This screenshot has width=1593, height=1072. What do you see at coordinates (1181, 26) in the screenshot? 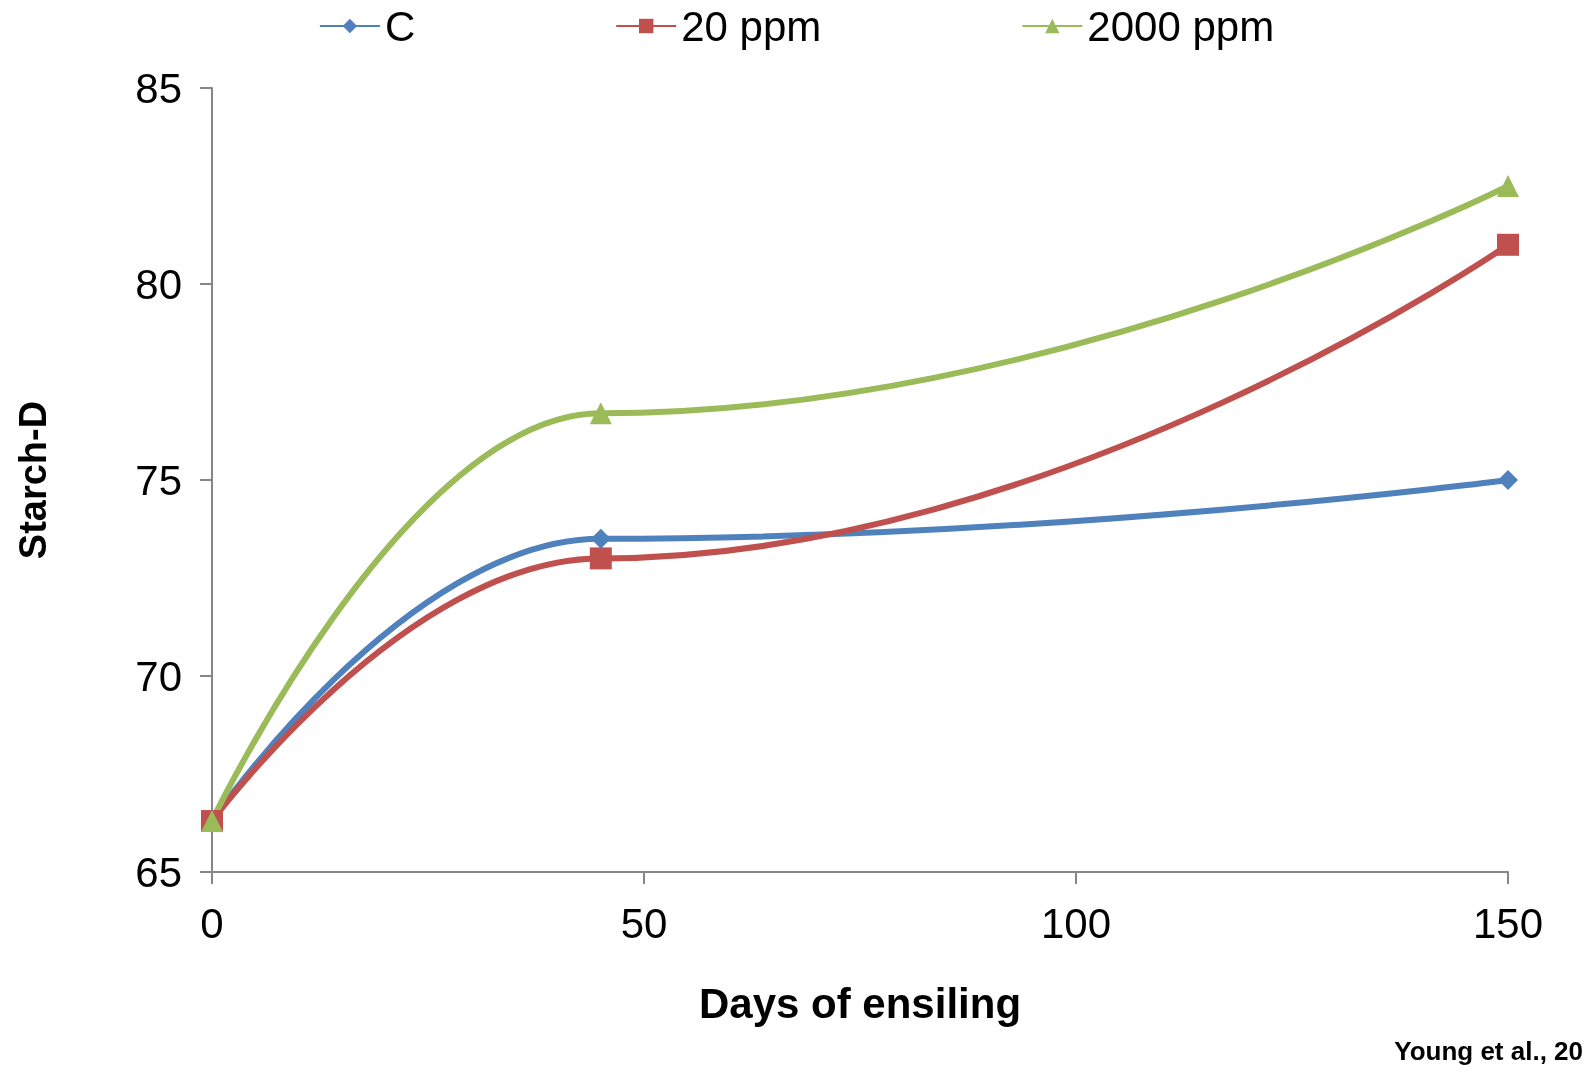
I see `legend-label: 2000 ppm` at bounding box center [1181, 26].